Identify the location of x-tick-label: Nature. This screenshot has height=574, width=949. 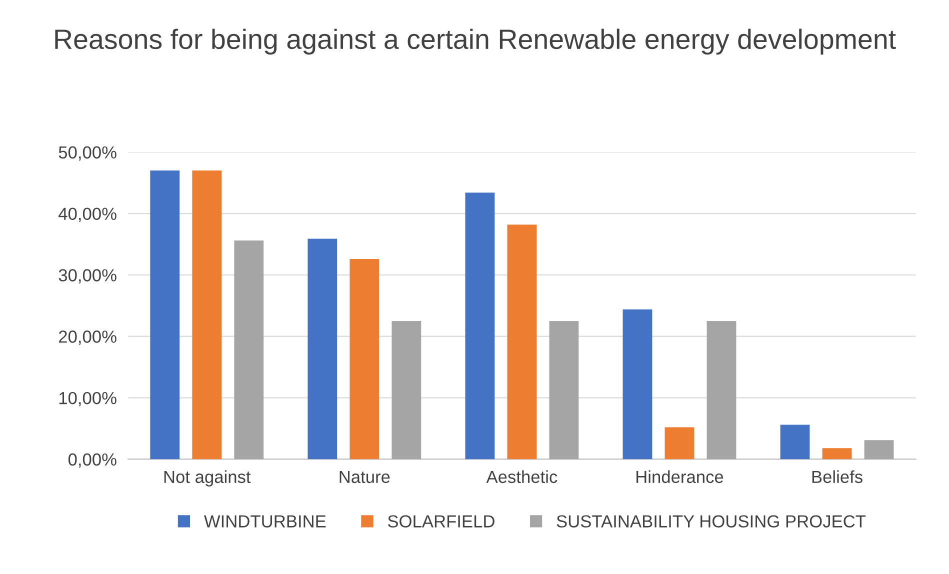
(365, 477).